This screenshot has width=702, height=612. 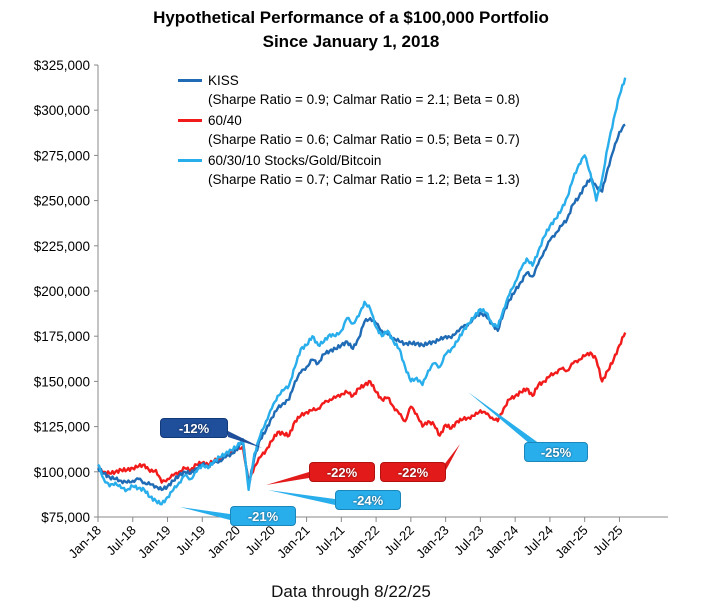 I want to click on x-tick-label: Jan-19, so click(x=154, y=542).